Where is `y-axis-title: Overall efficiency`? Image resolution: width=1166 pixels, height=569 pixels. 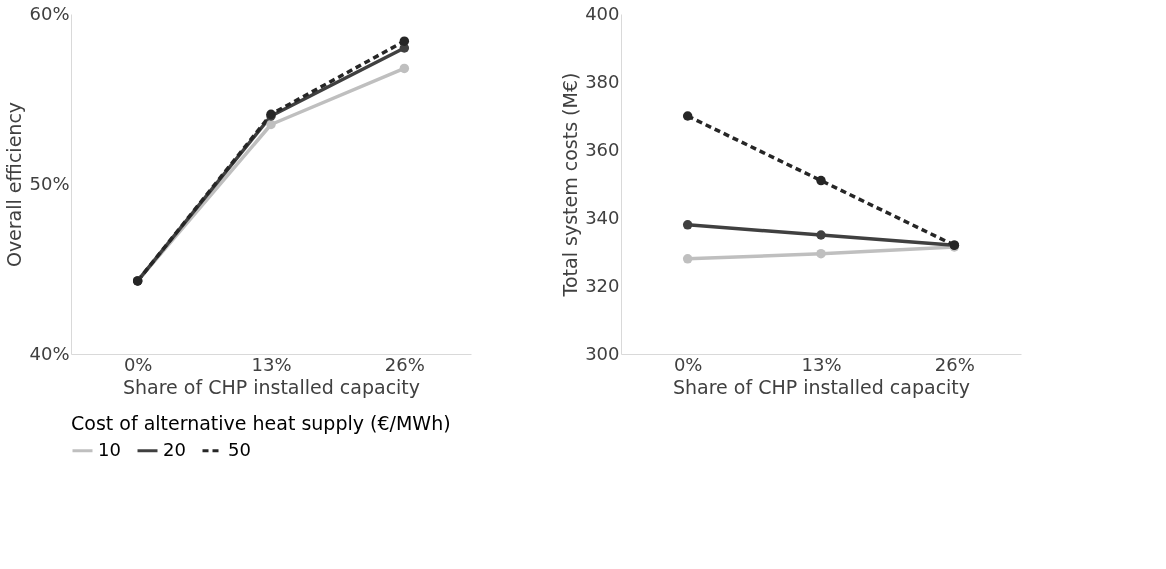
y-axis-title: Overall efficiency is located at coordinates (14, 184).